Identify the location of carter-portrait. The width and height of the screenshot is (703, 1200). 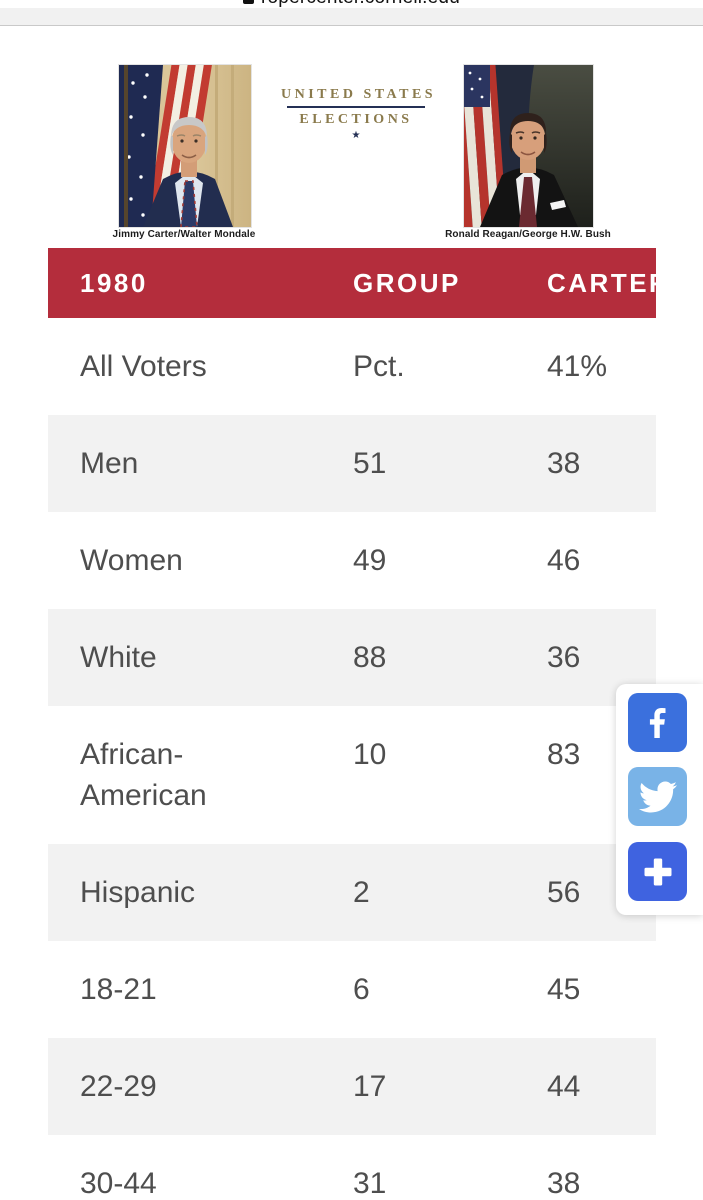
(185, 146).